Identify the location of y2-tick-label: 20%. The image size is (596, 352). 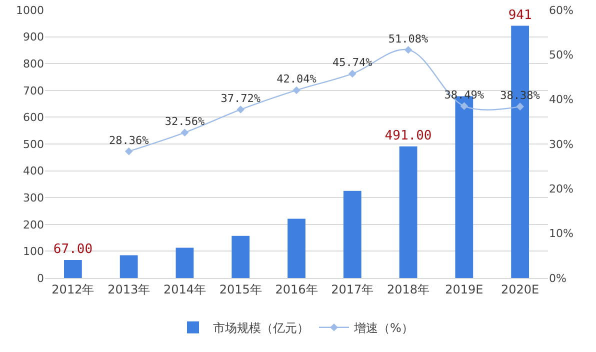
(561, 189).